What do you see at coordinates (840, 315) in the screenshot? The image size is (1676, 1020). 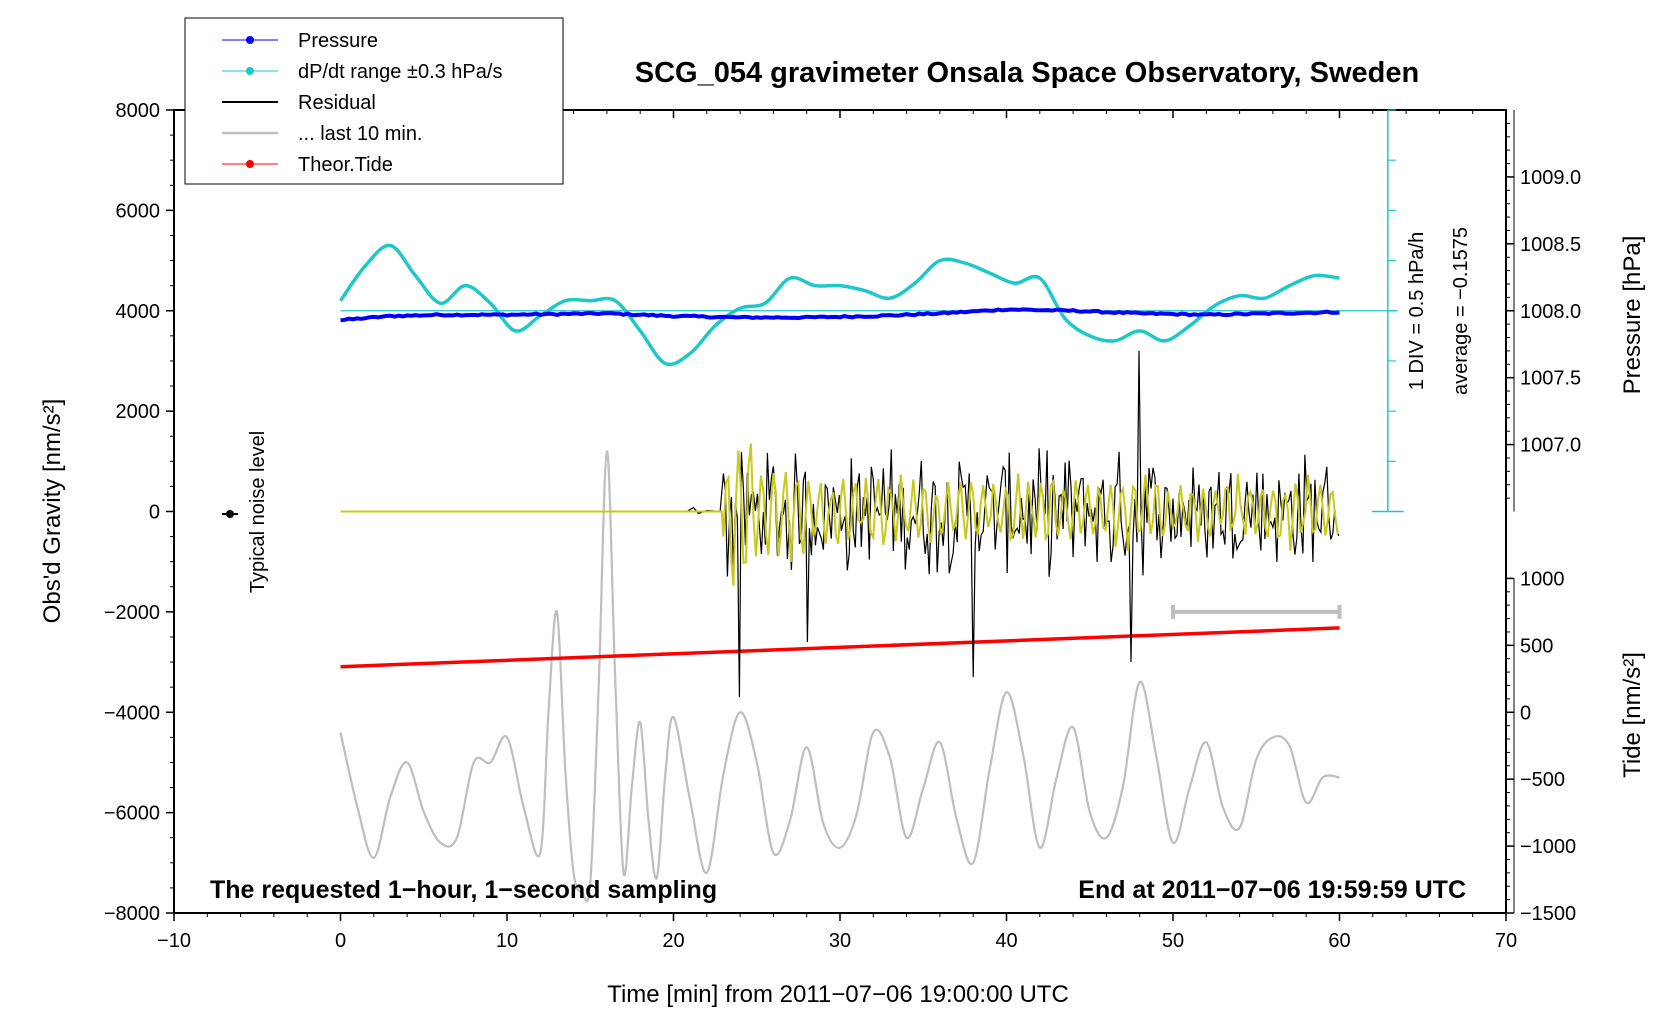 I see `series-pressure` at bounding box center [840, 315].